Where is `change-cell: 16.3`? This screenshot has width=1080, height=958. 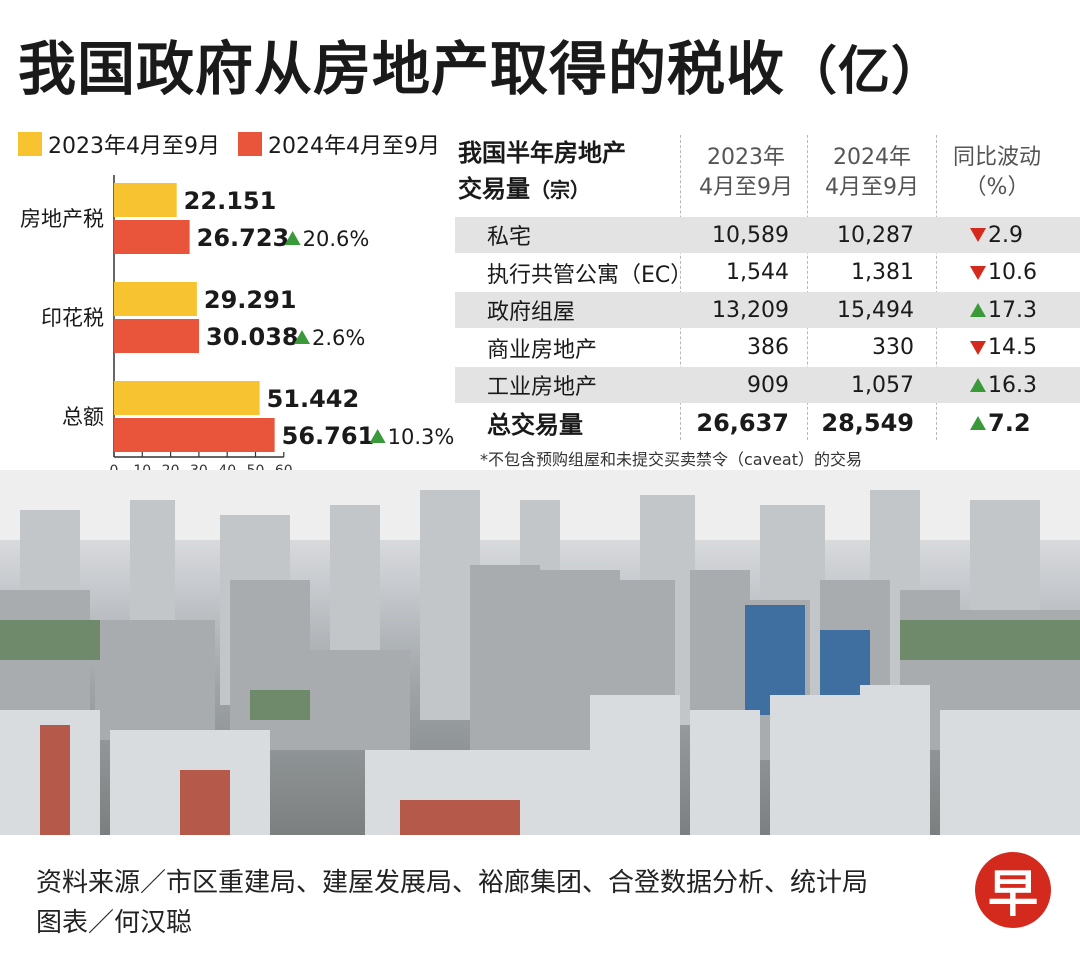 change-cell: 16.3 is located at coordinates (1020, 385).